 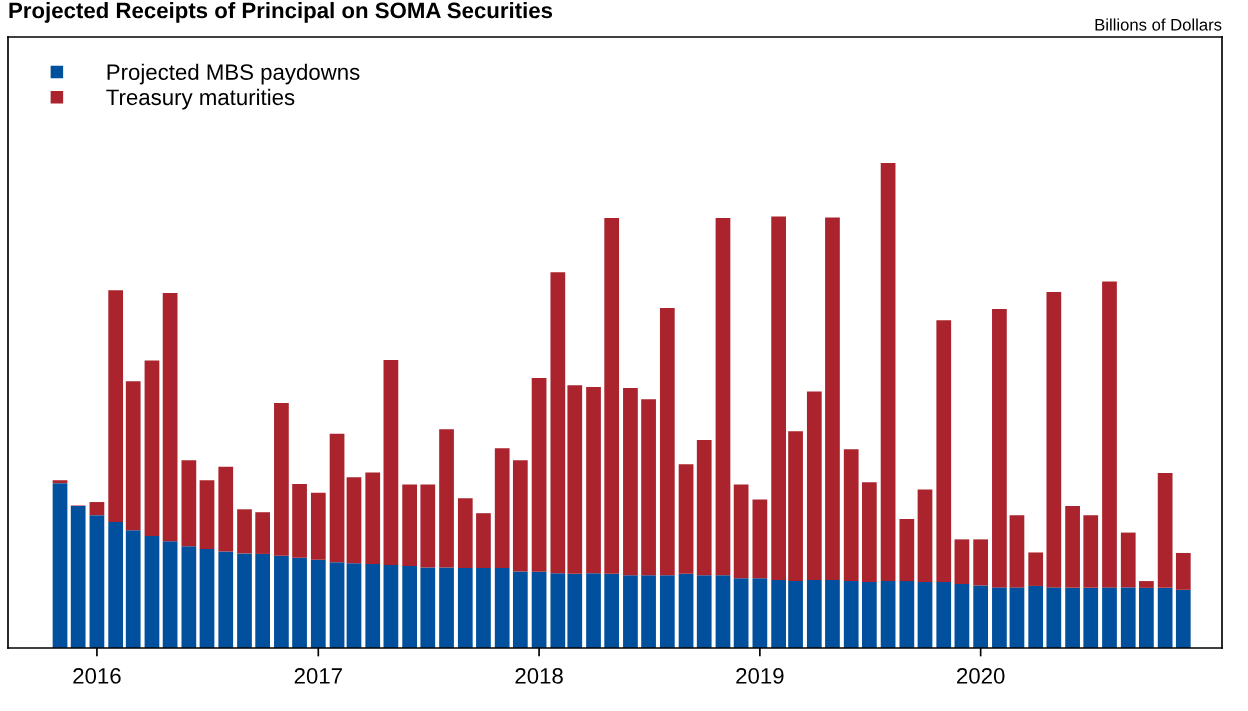 I want to click on x-tick-label: 2020, so click(x=981, y=676).